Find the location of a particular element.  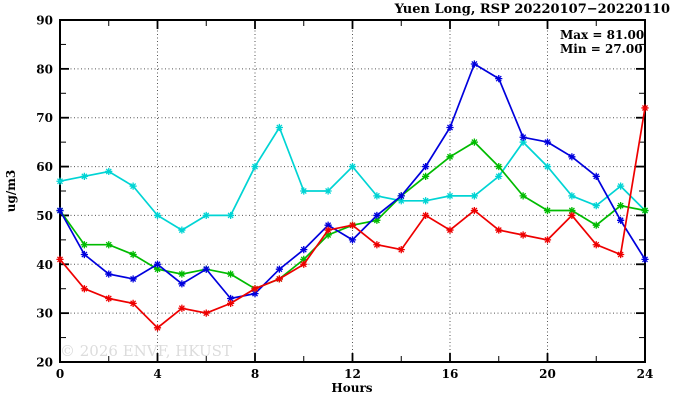

x-tick-label: 12 is located at coordinates (352, 374).